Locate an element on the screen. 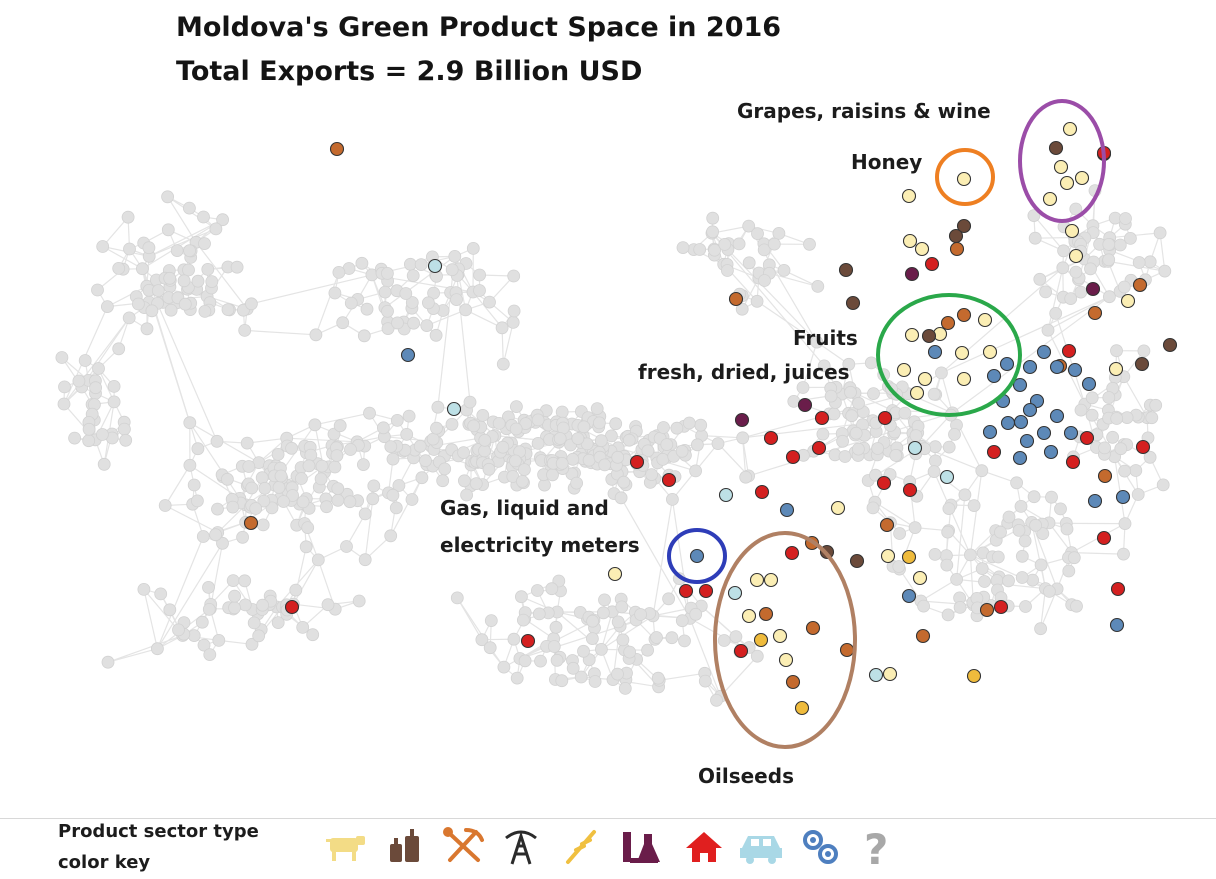  meters-annotation-line2: electricity meters is located at coordinates (540, 545).